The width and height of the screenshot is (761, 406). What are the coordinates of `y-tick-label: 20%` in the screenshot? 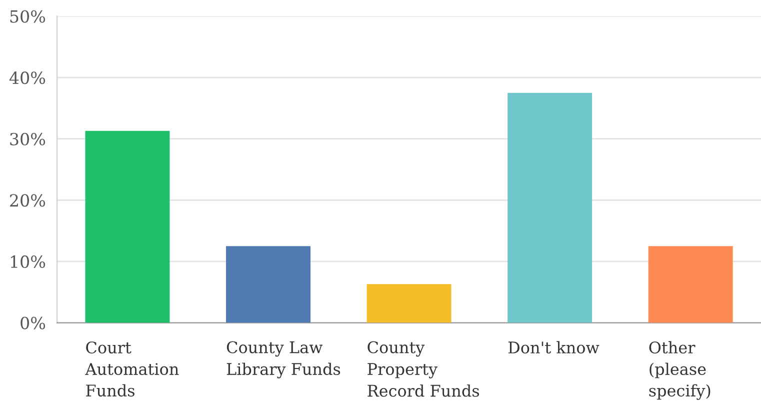 It's located at (28, 200).